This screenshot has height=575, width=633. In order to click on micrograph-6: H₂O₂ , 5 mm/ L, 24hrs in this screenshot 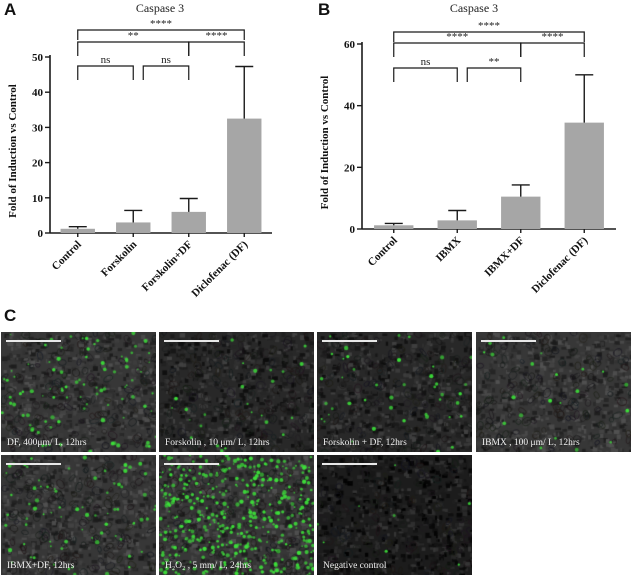, I will do `click(236, 515)`.